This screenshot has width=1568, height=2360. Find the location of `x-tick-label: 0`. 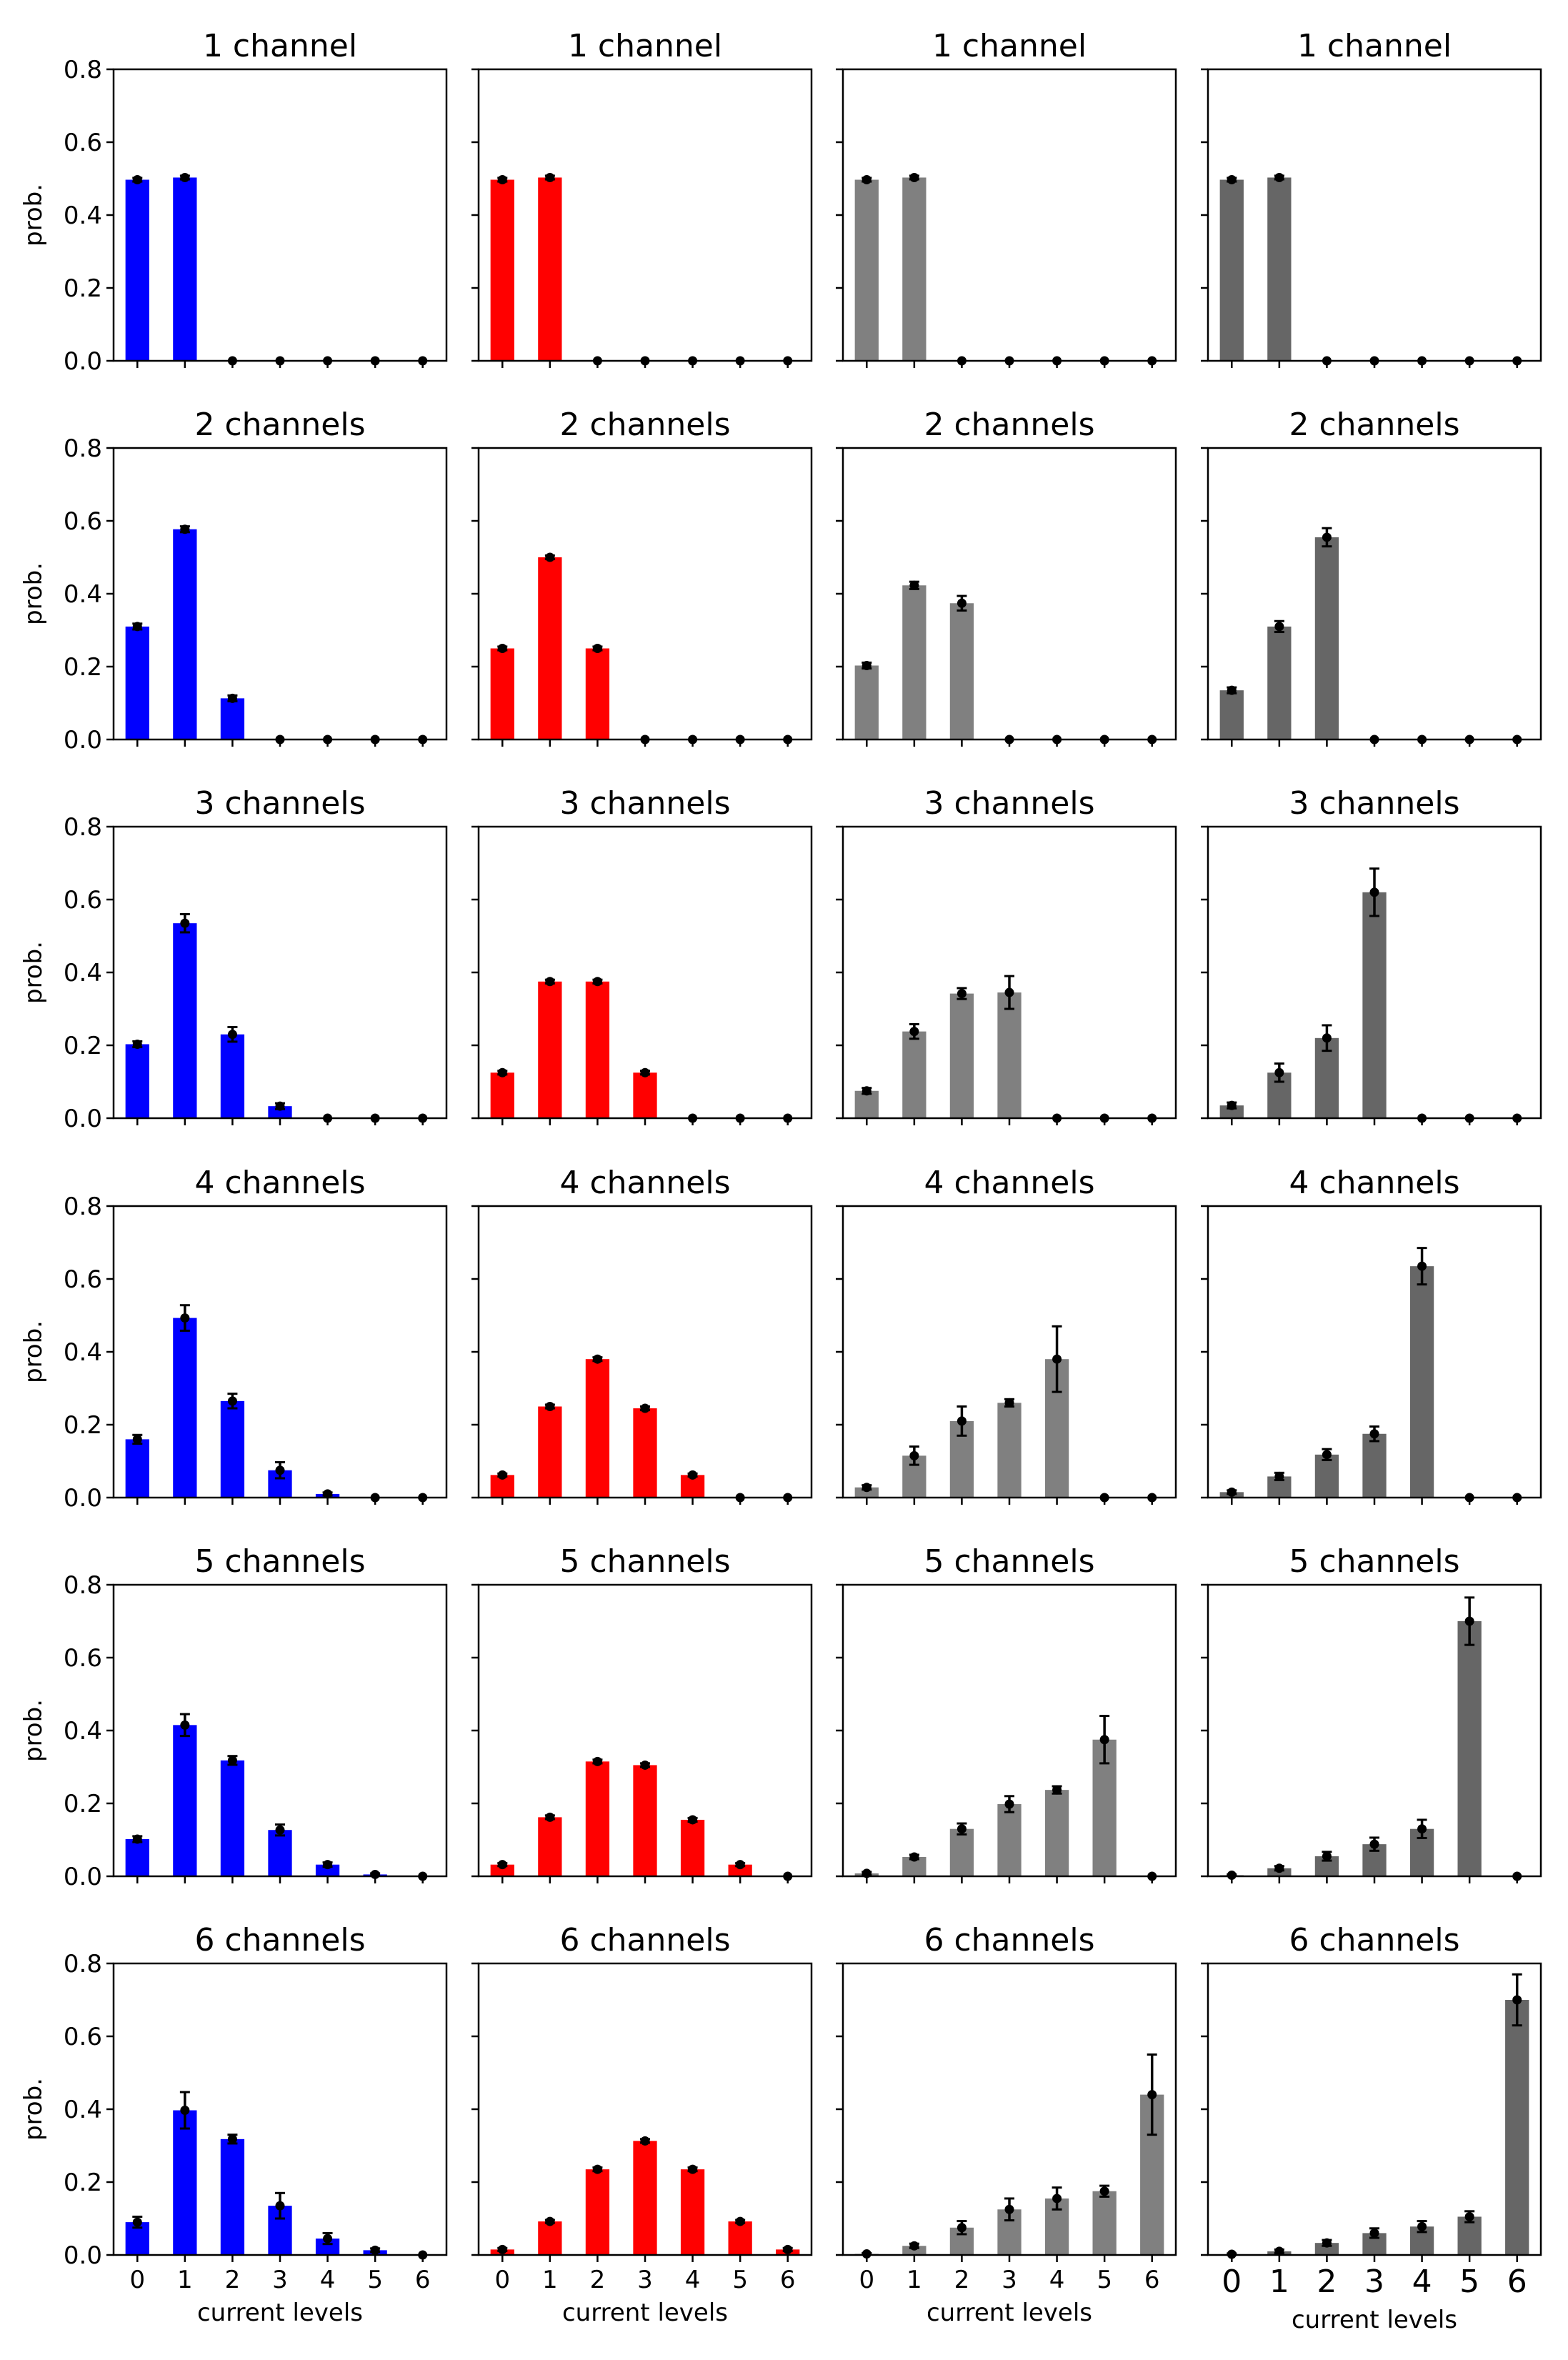

x-tick-label: 0 is located at coordinates (137, 2280).